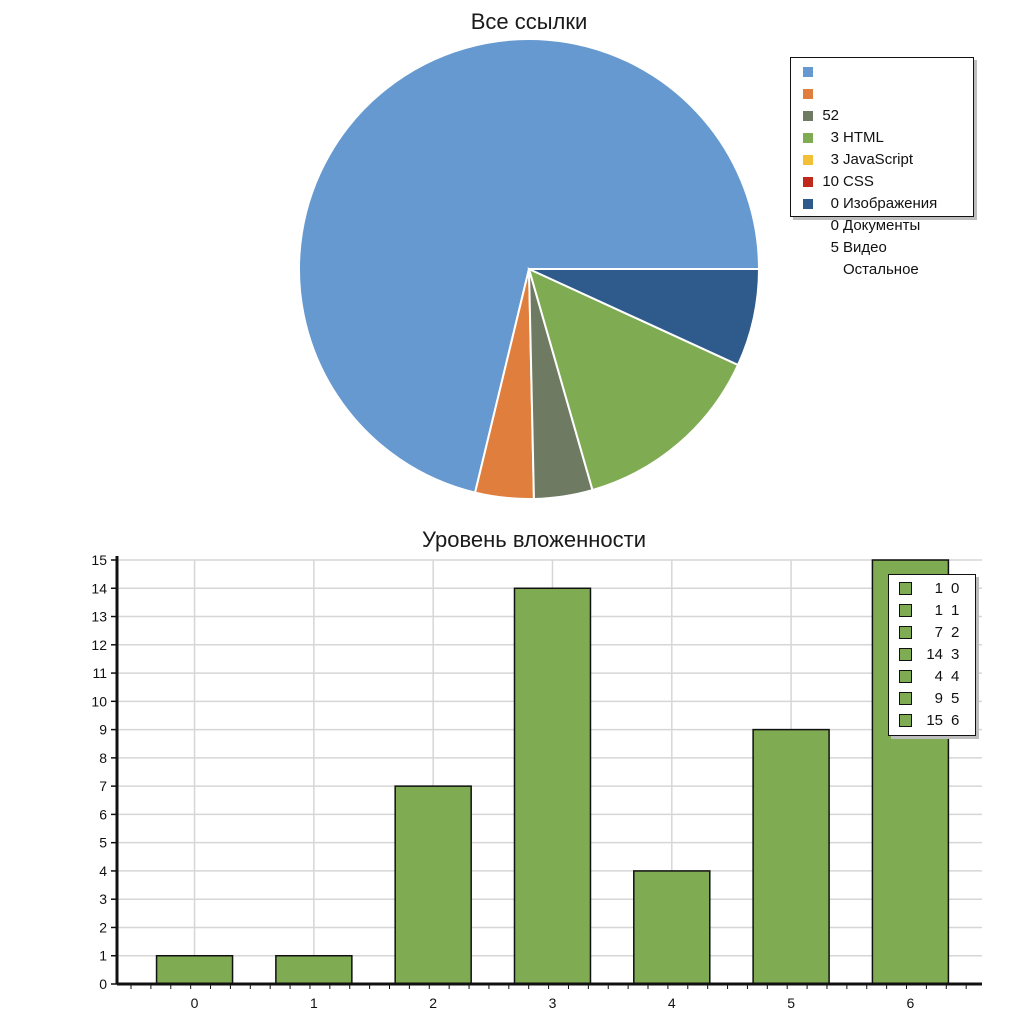 Image resolution: width=1019 pixels, height=1024 pixels. What do you see at coordinates (932, 611) in the screenshot?
I see `bar-legend-item: 1 1` at bounding box center [932, 611].